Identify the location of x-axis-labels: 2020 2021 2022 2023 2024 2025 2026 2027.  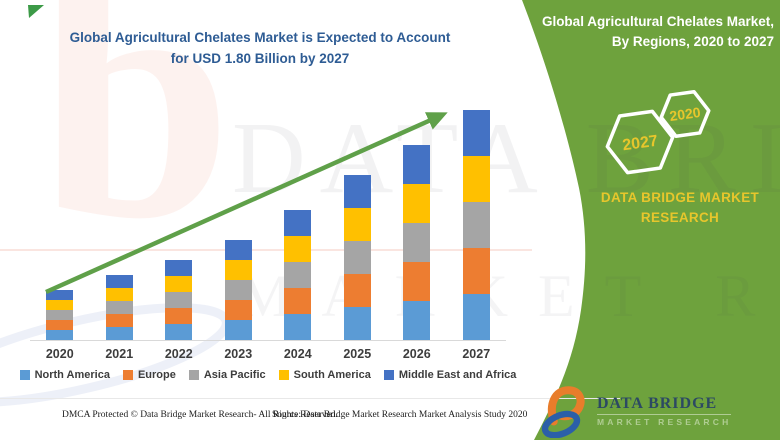
(268, 354).